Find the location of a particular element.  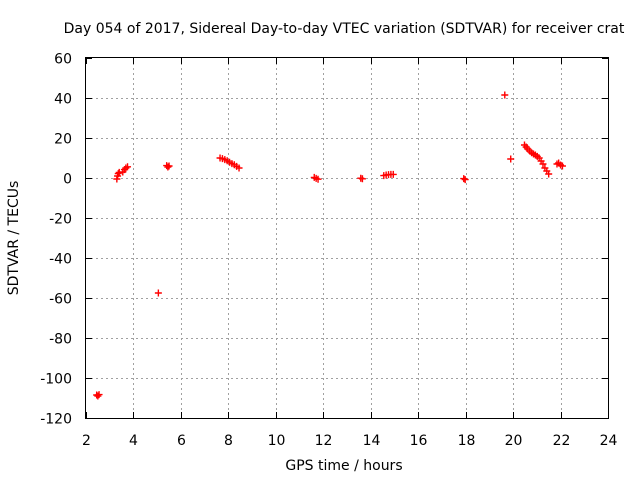

x-tick-label: 24 is located at coordinates (609, 441).